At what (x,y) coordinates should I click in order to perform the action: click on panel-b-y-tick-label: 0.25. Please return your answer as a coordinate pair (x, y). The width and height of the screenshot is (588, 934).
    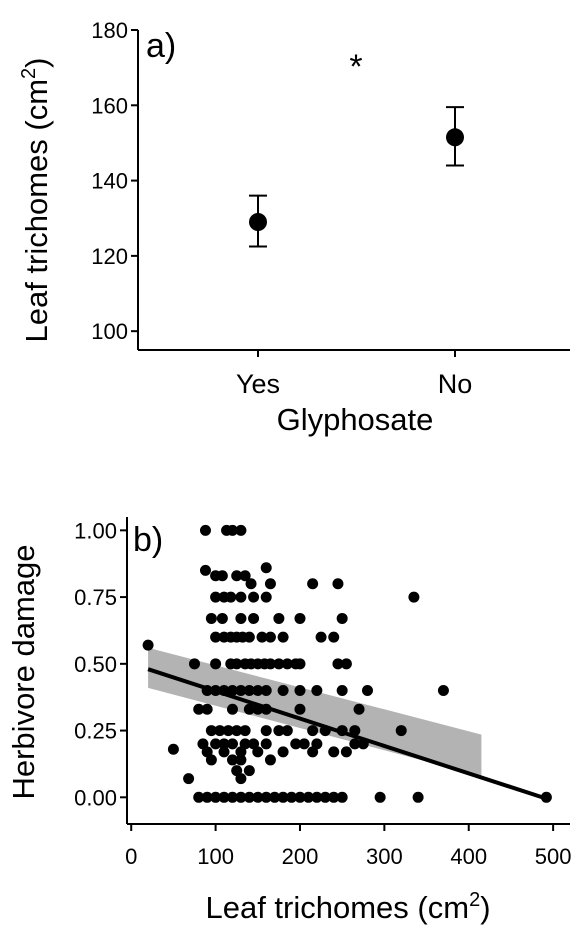
    Looking at the image, I should click on (95, 731).